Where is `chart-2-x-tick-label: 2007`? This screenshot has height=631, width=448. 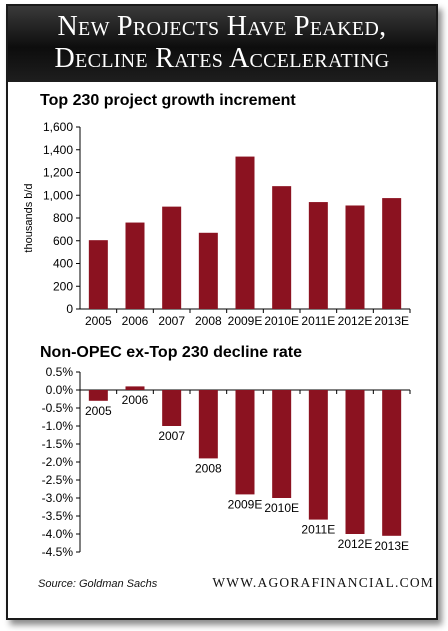 chart-2-x-tick-label: 2007 is located at coordinates (171, 436).